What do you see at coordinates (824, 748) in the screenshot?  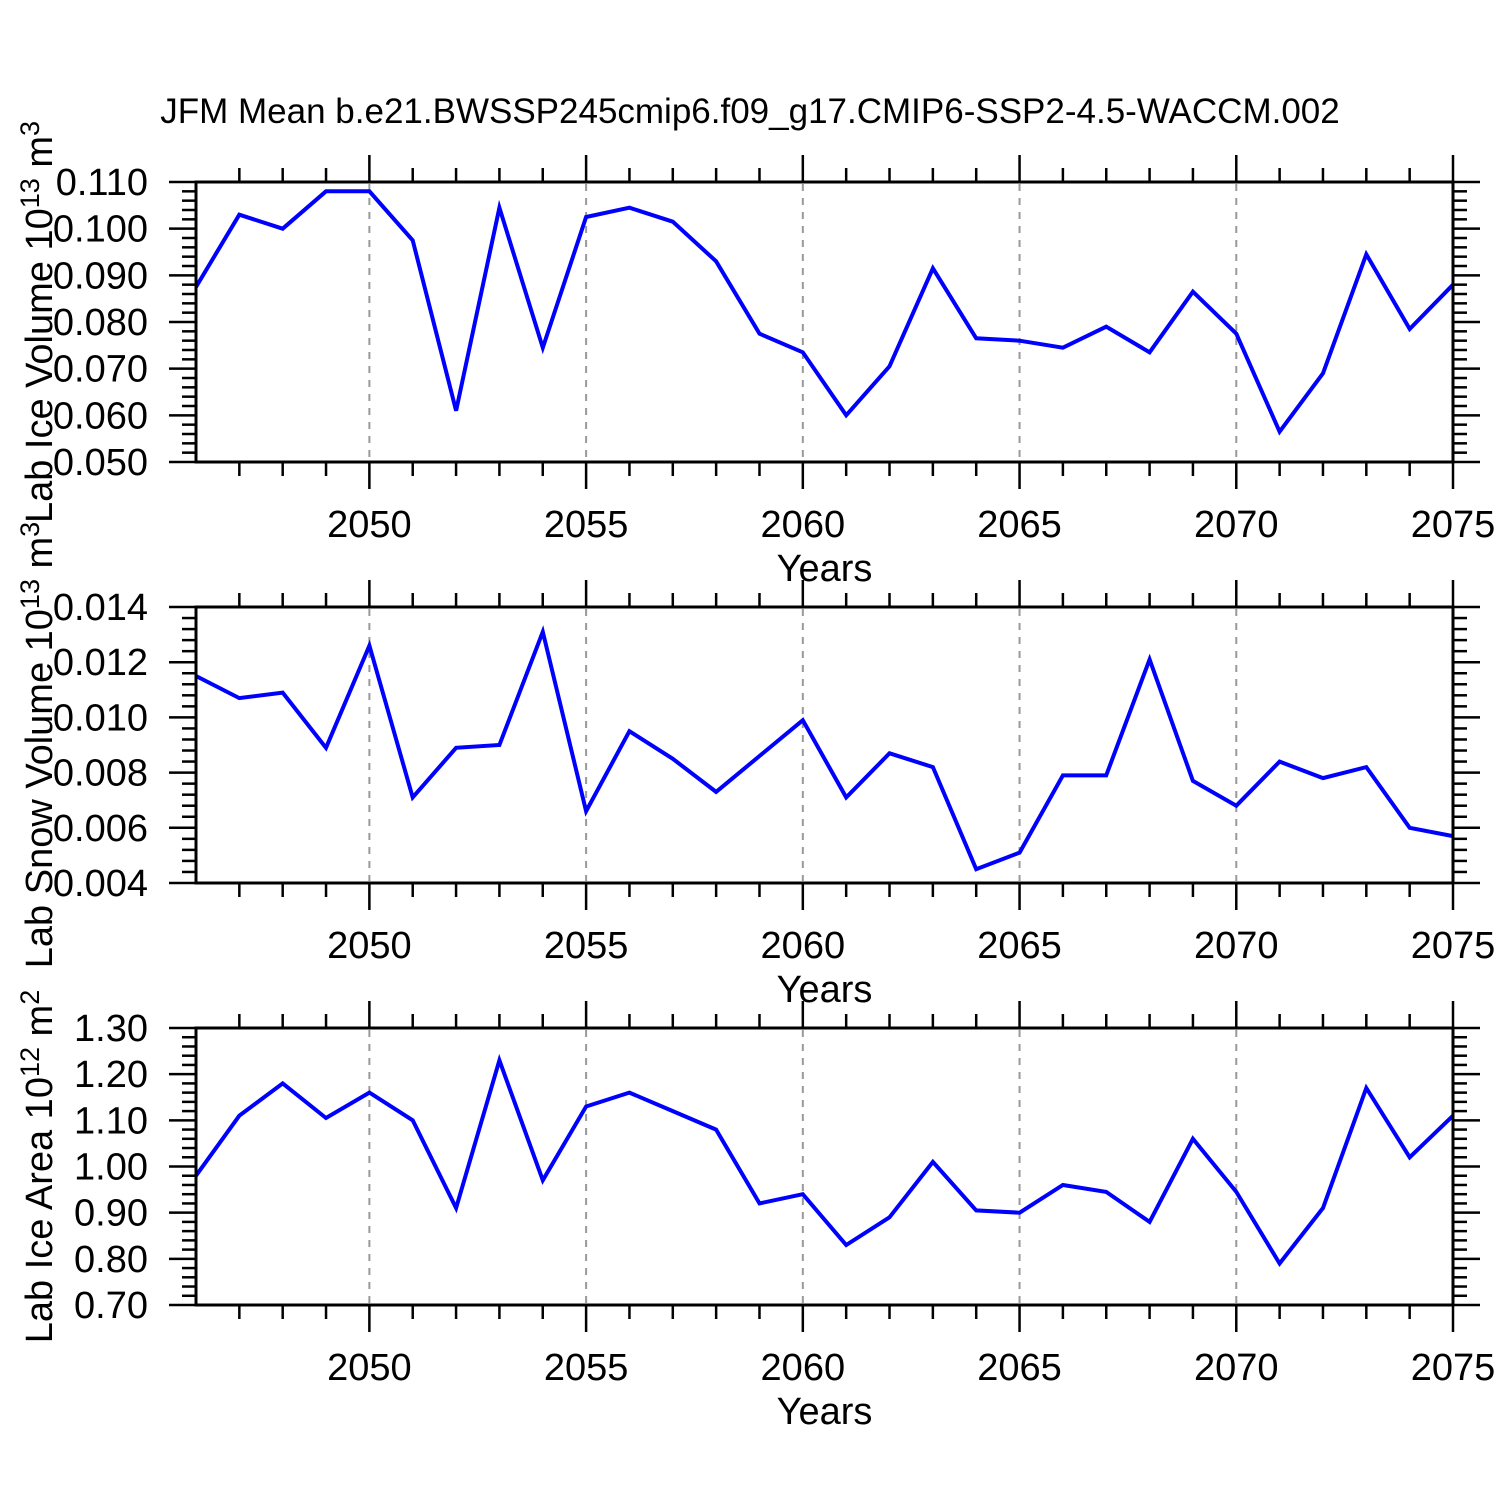 I see `series-line-lab-snow-volume` at bounding box center [824, 748].